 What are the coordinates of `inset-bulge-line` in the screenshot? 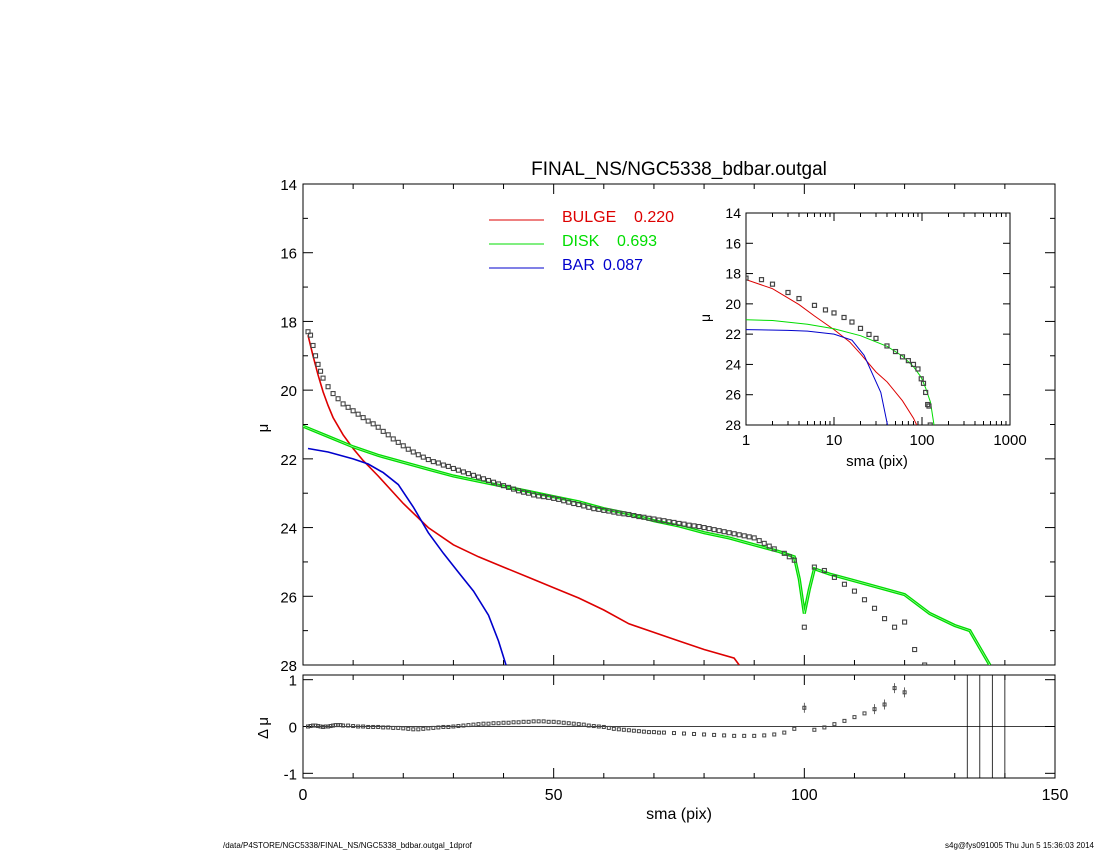 It's located at (832, 352).